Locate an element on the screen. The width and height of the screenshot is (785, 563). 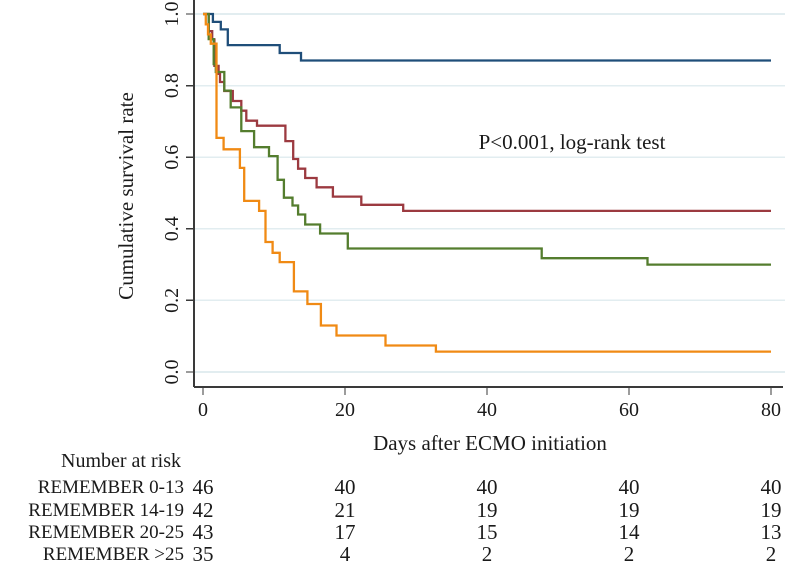
y-axis-title: Cumulative survival rate is located at coordinates (126, 196).